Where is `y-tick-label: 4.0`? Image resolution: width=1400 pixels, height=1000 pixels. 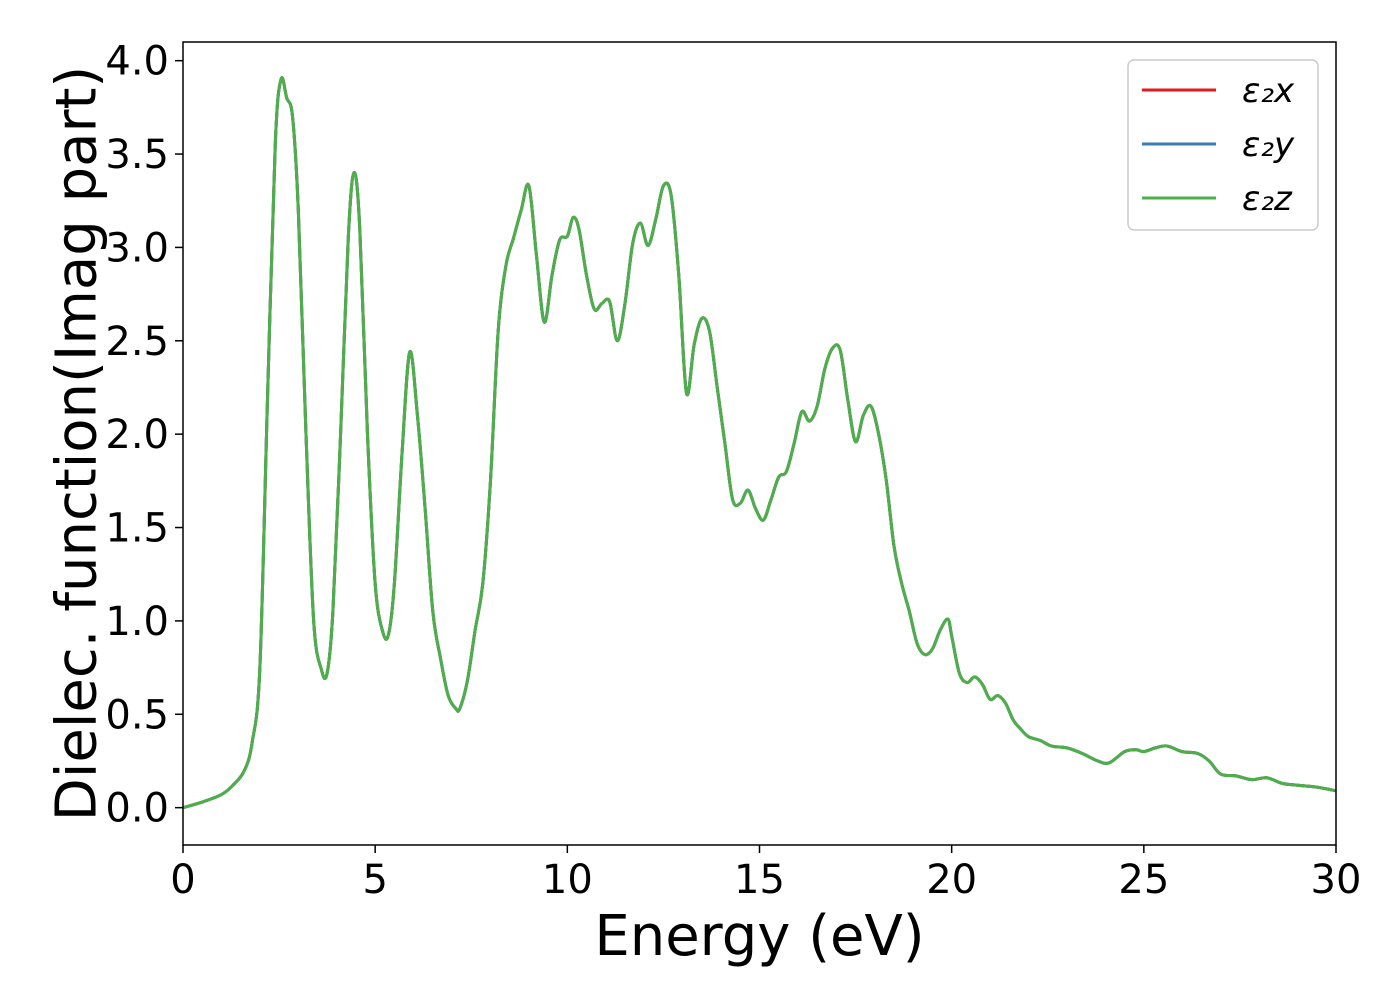 y-tick-label: 4.0 is located at coordinates (137, 62).